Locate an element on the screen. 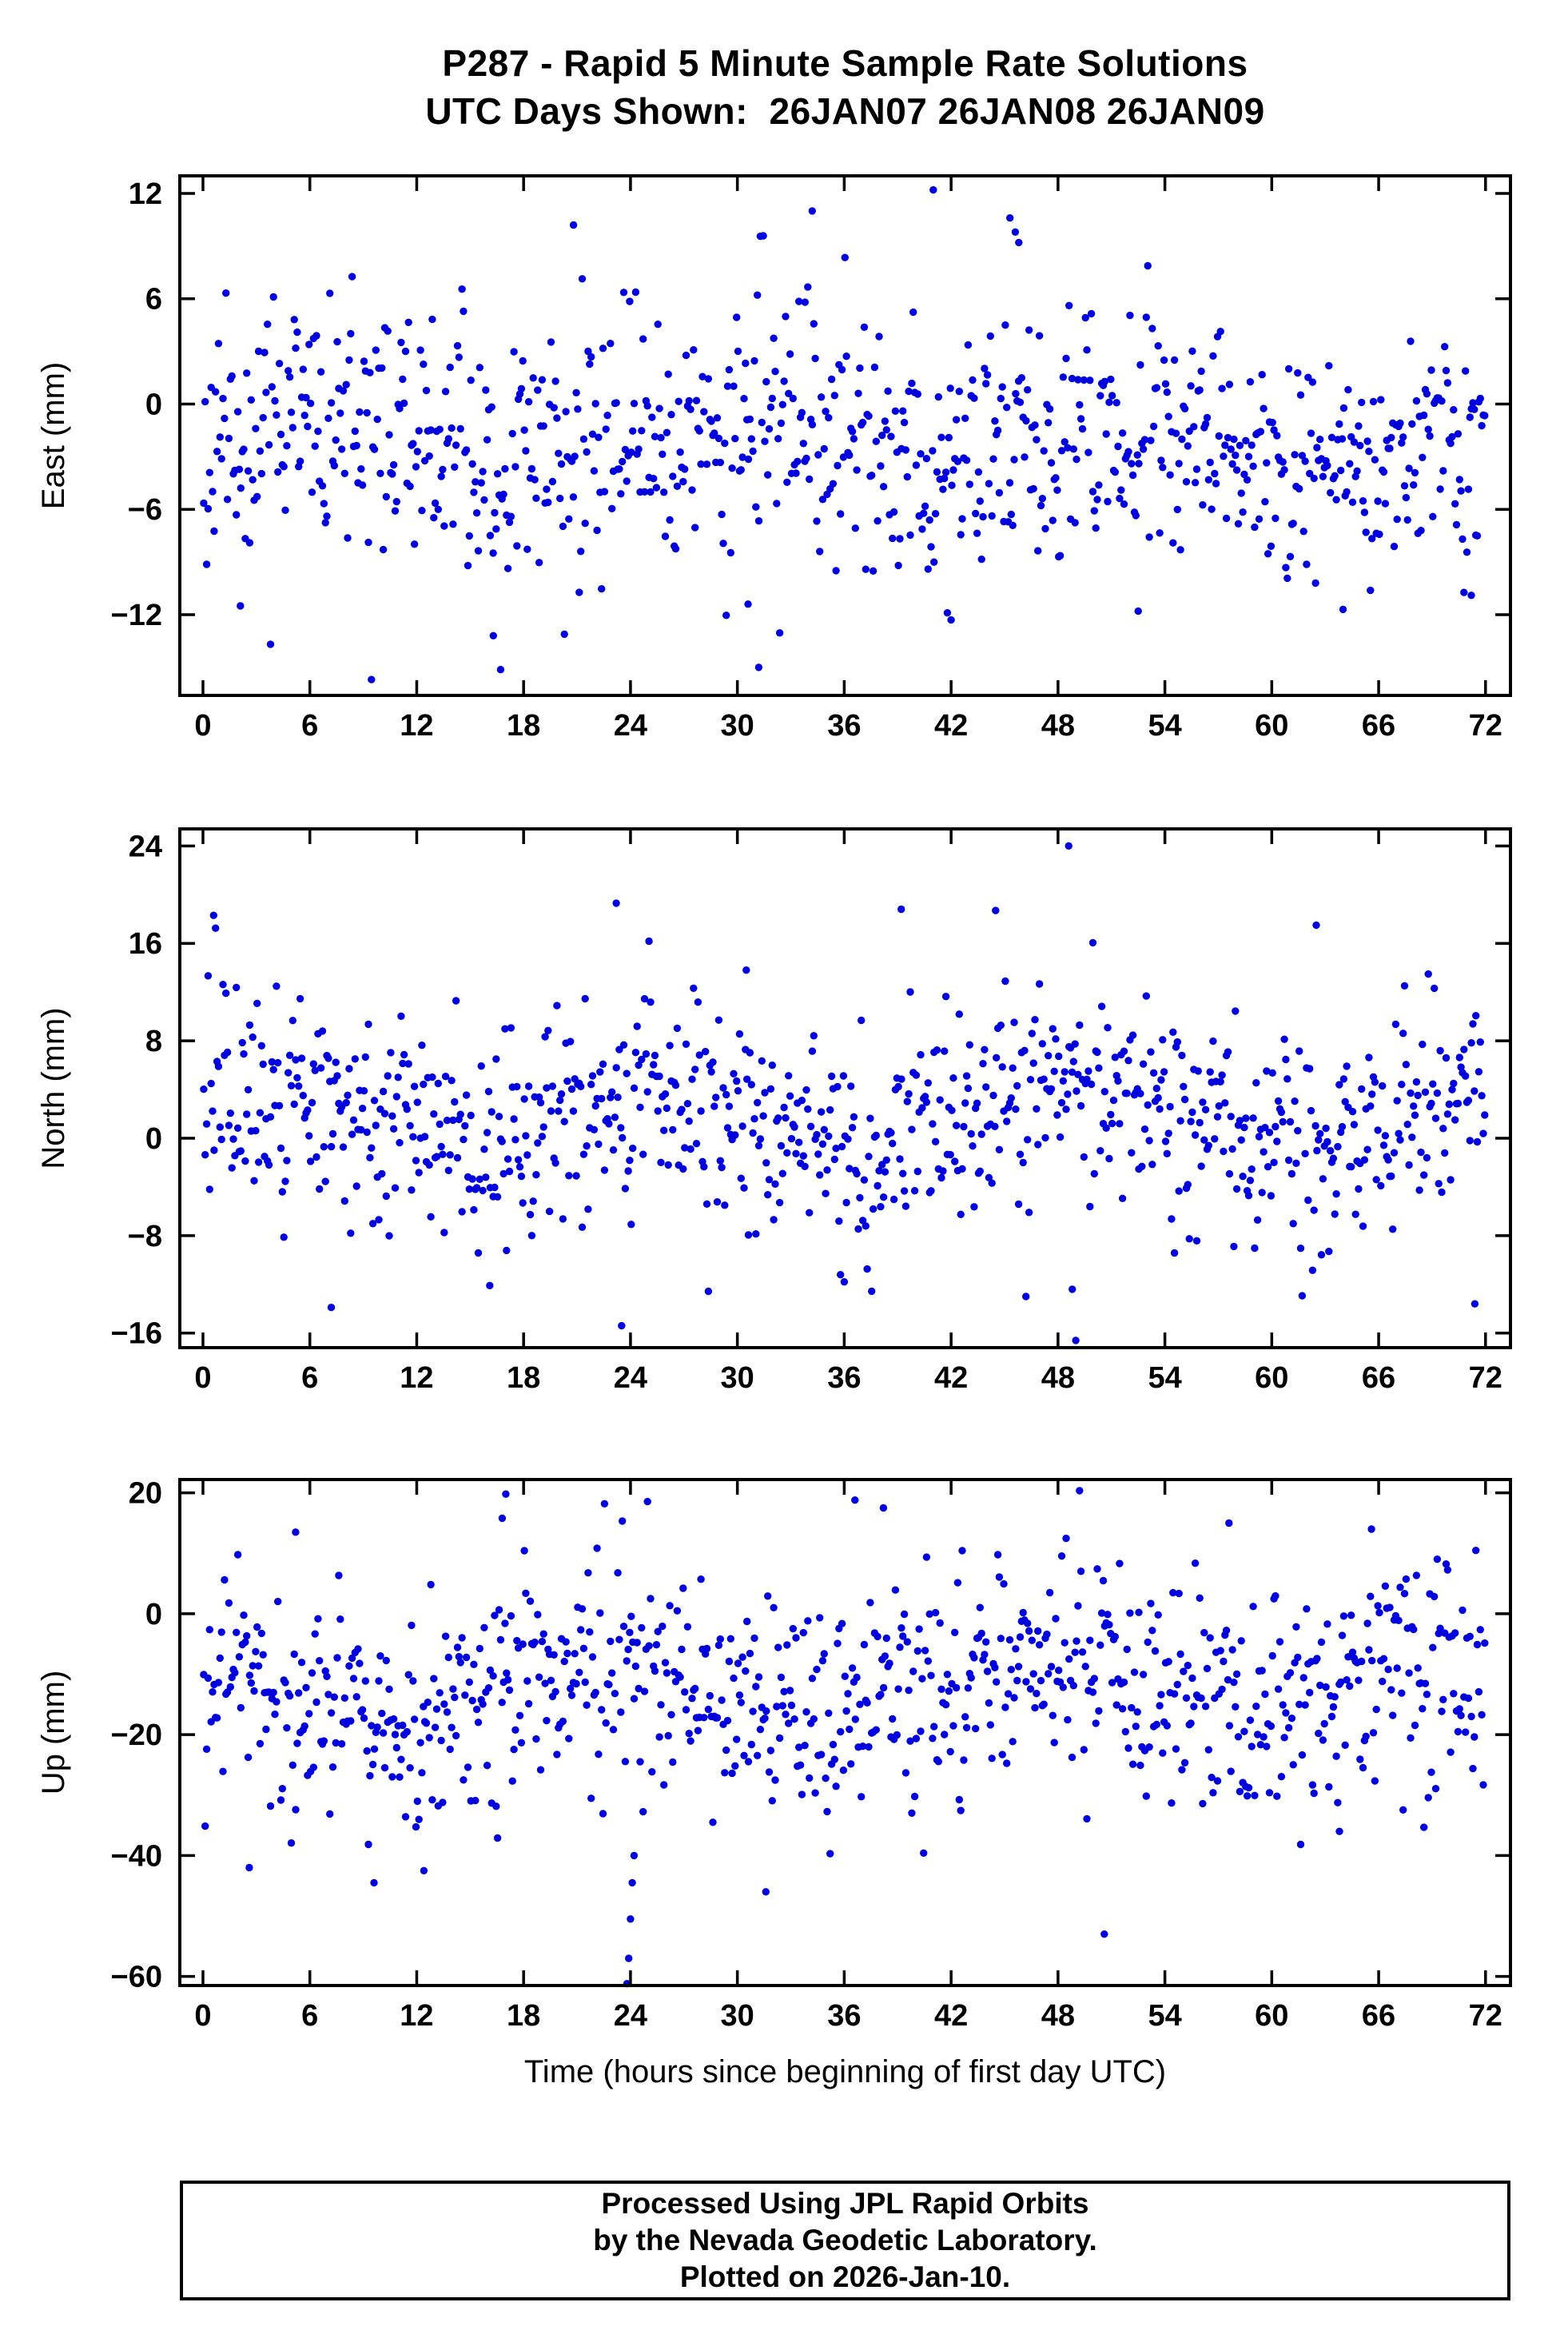 The image size is (1568, 2350). svg-text: −8 is located at coordinates (145, 1236).